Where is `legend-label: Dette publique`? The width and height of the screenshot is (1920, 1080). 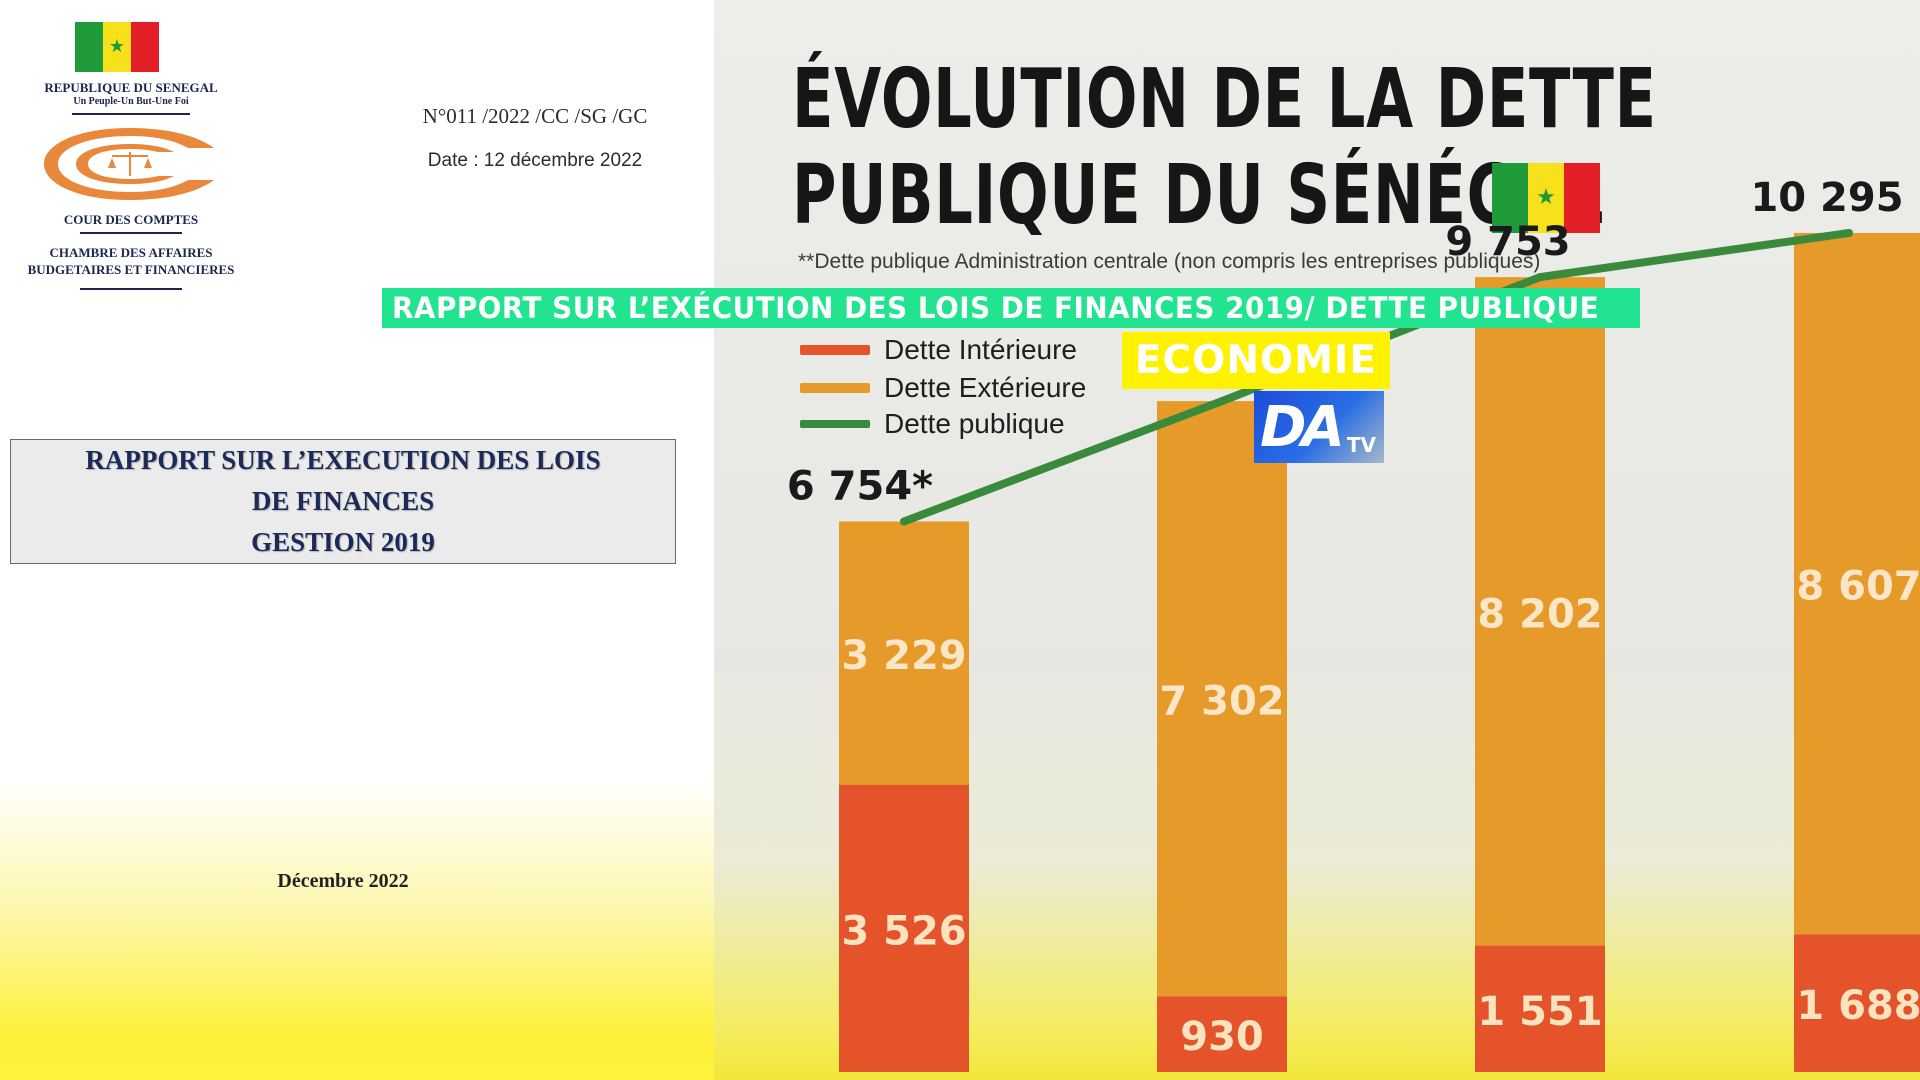
legend-label: Dette publique is located at coordinates (974, 423).